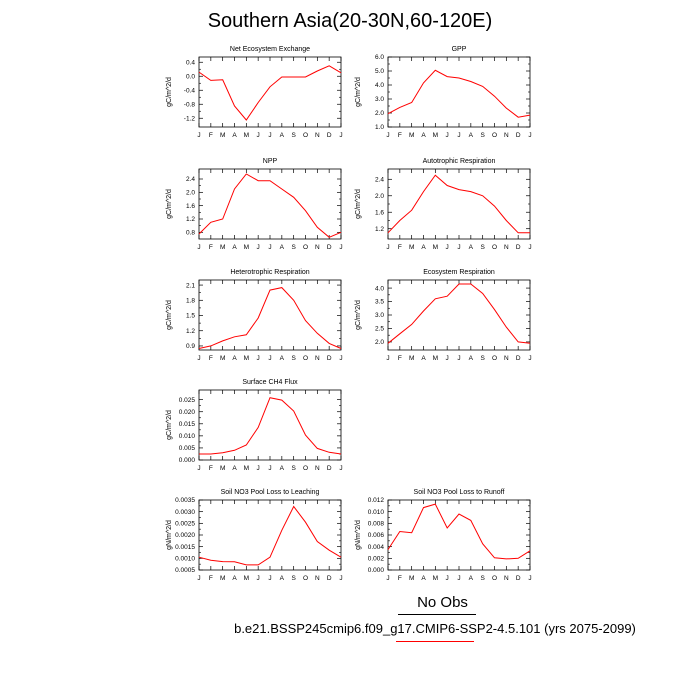 The height and width of the screenshot is (700, 700). I want to click on y-tick-label: 1.0, so click(379, 127).